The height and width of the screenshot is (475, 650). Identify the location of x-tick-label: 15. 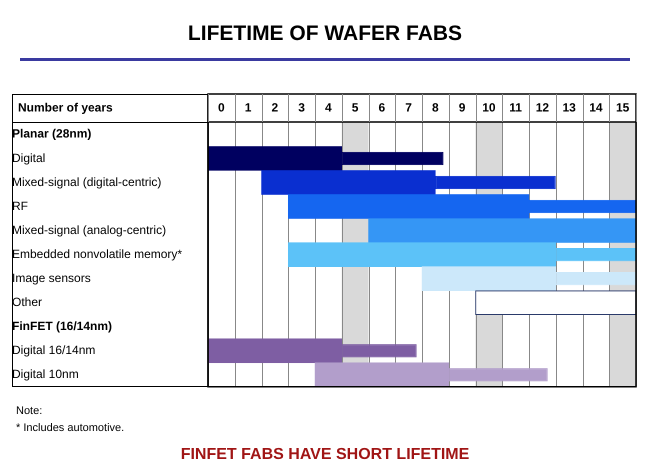
(623, 107).